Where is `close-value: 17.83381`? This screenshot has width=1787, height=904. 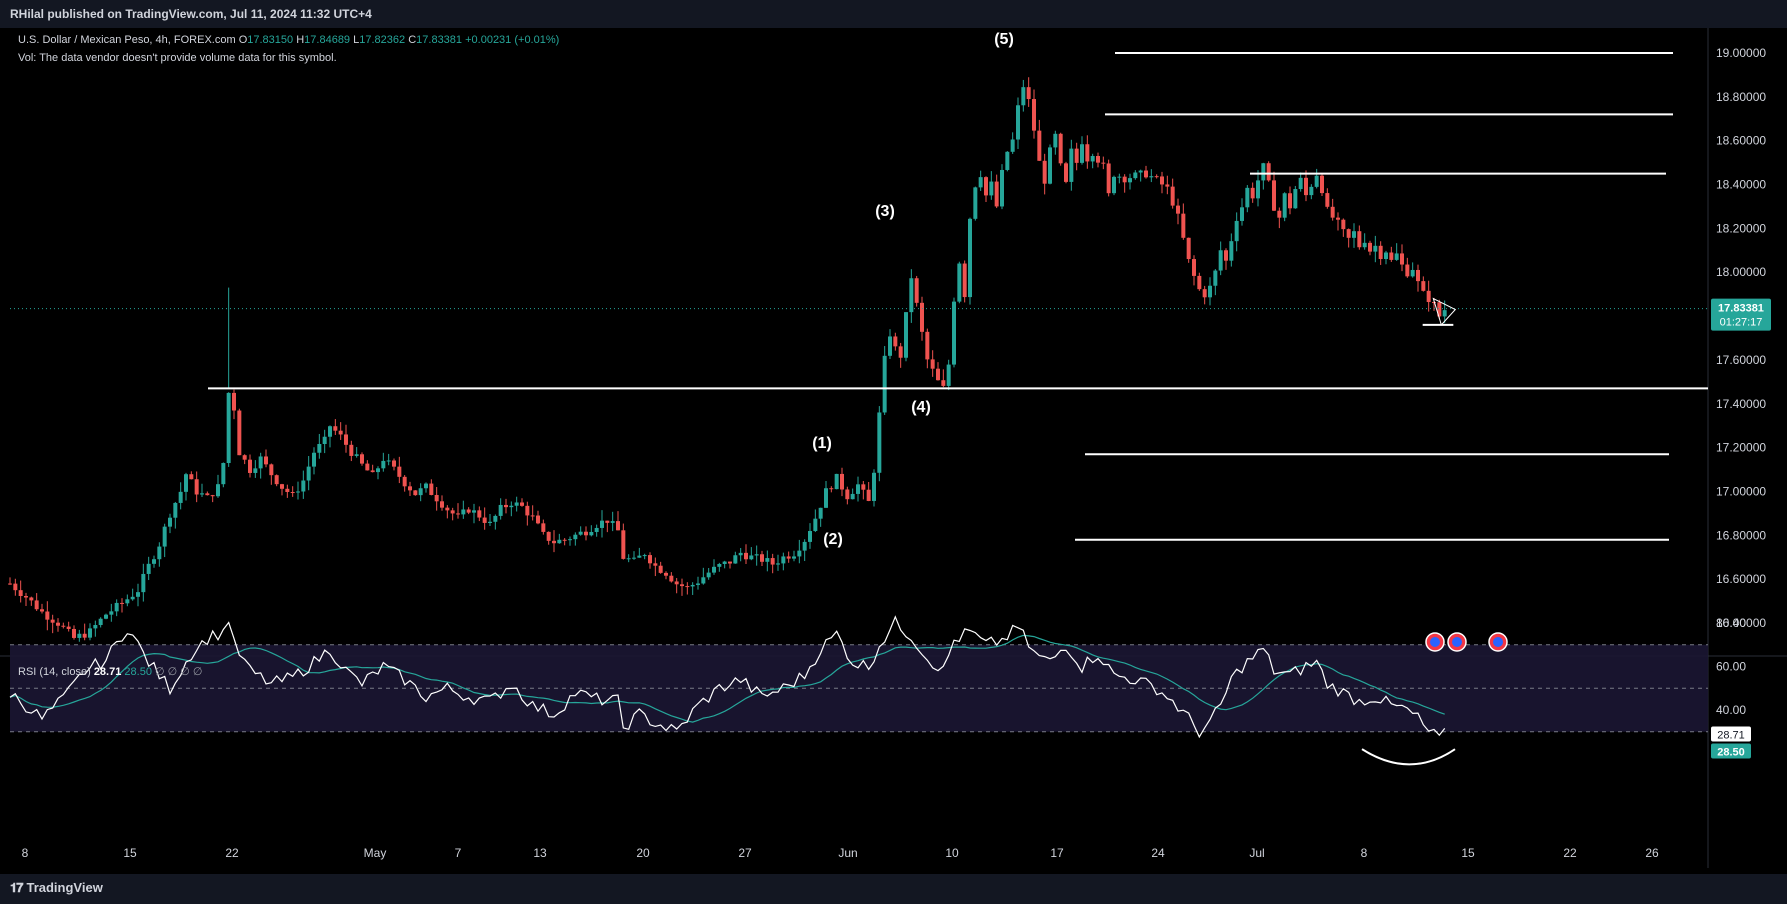
close-value: 17.83381 is located at coordinates (439, 40).